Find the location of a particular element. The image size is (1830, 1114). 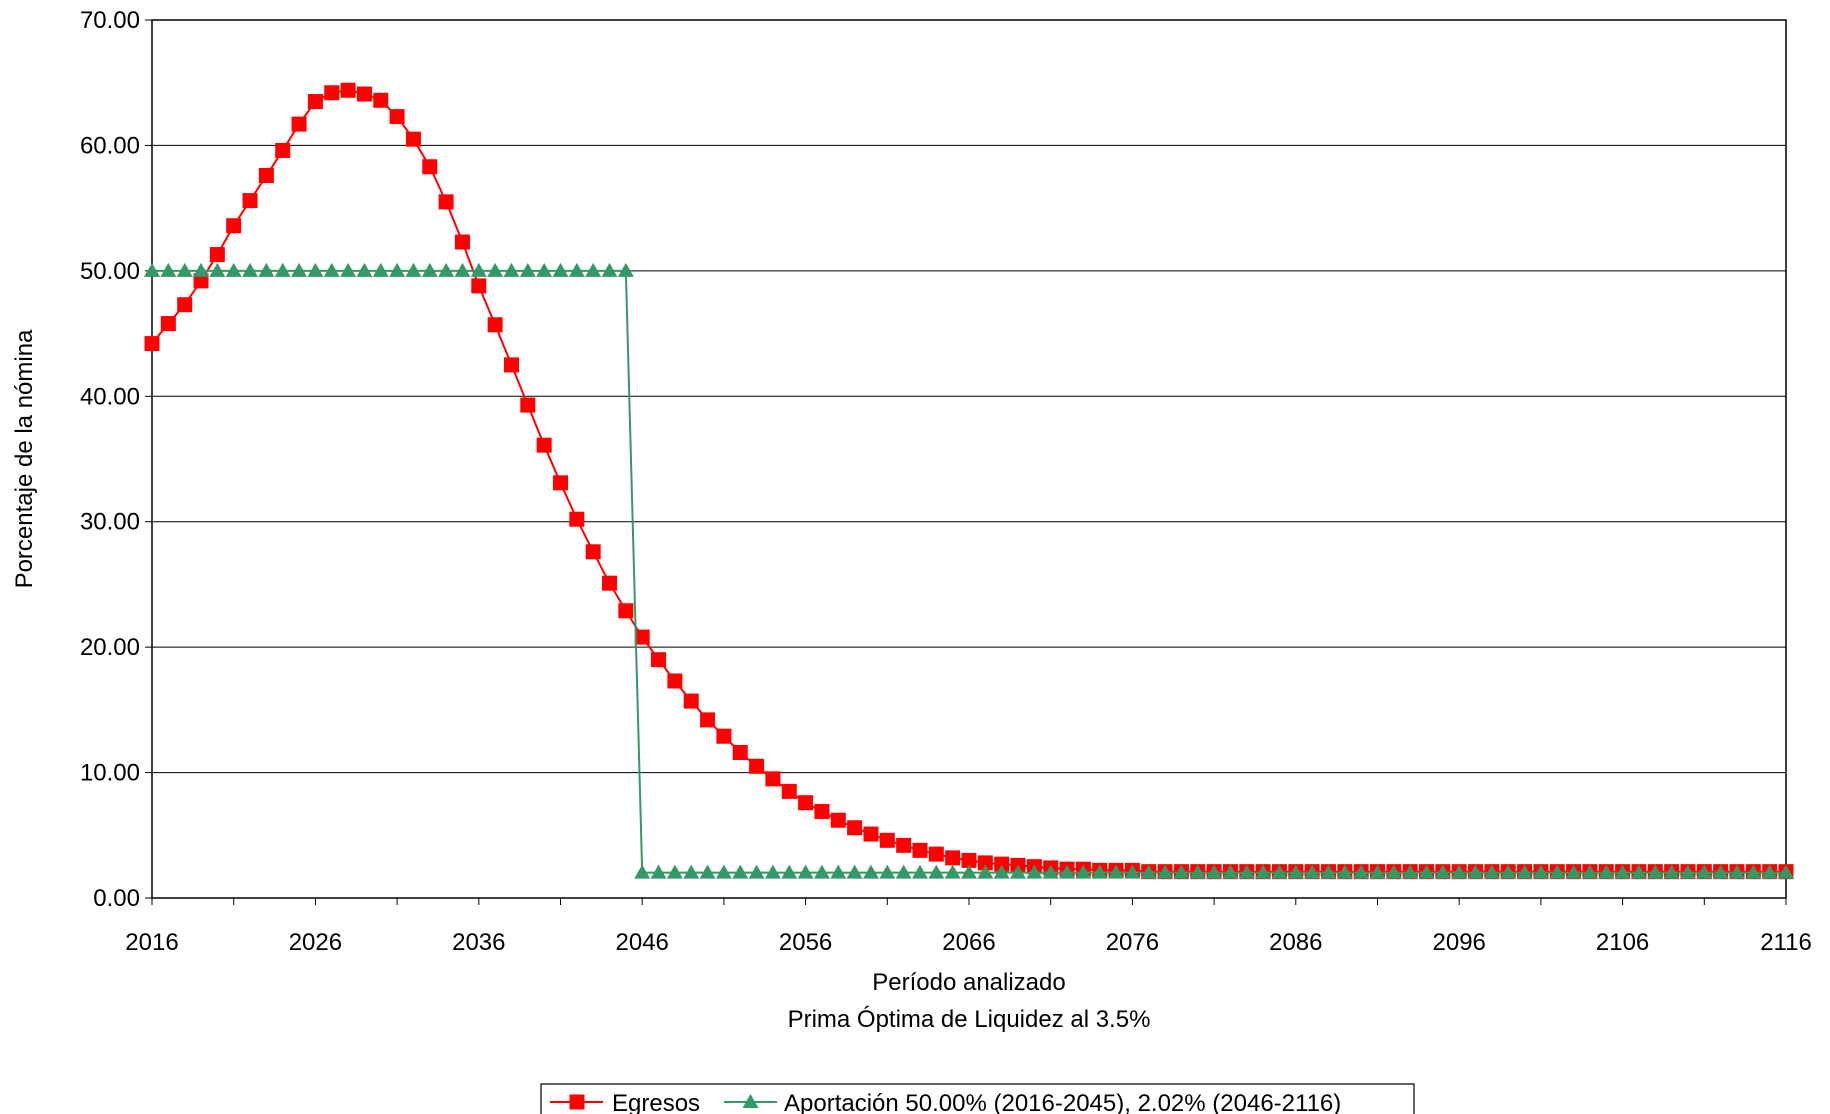

x-tick-label: 2076 is located at coordinates (1132, 942).